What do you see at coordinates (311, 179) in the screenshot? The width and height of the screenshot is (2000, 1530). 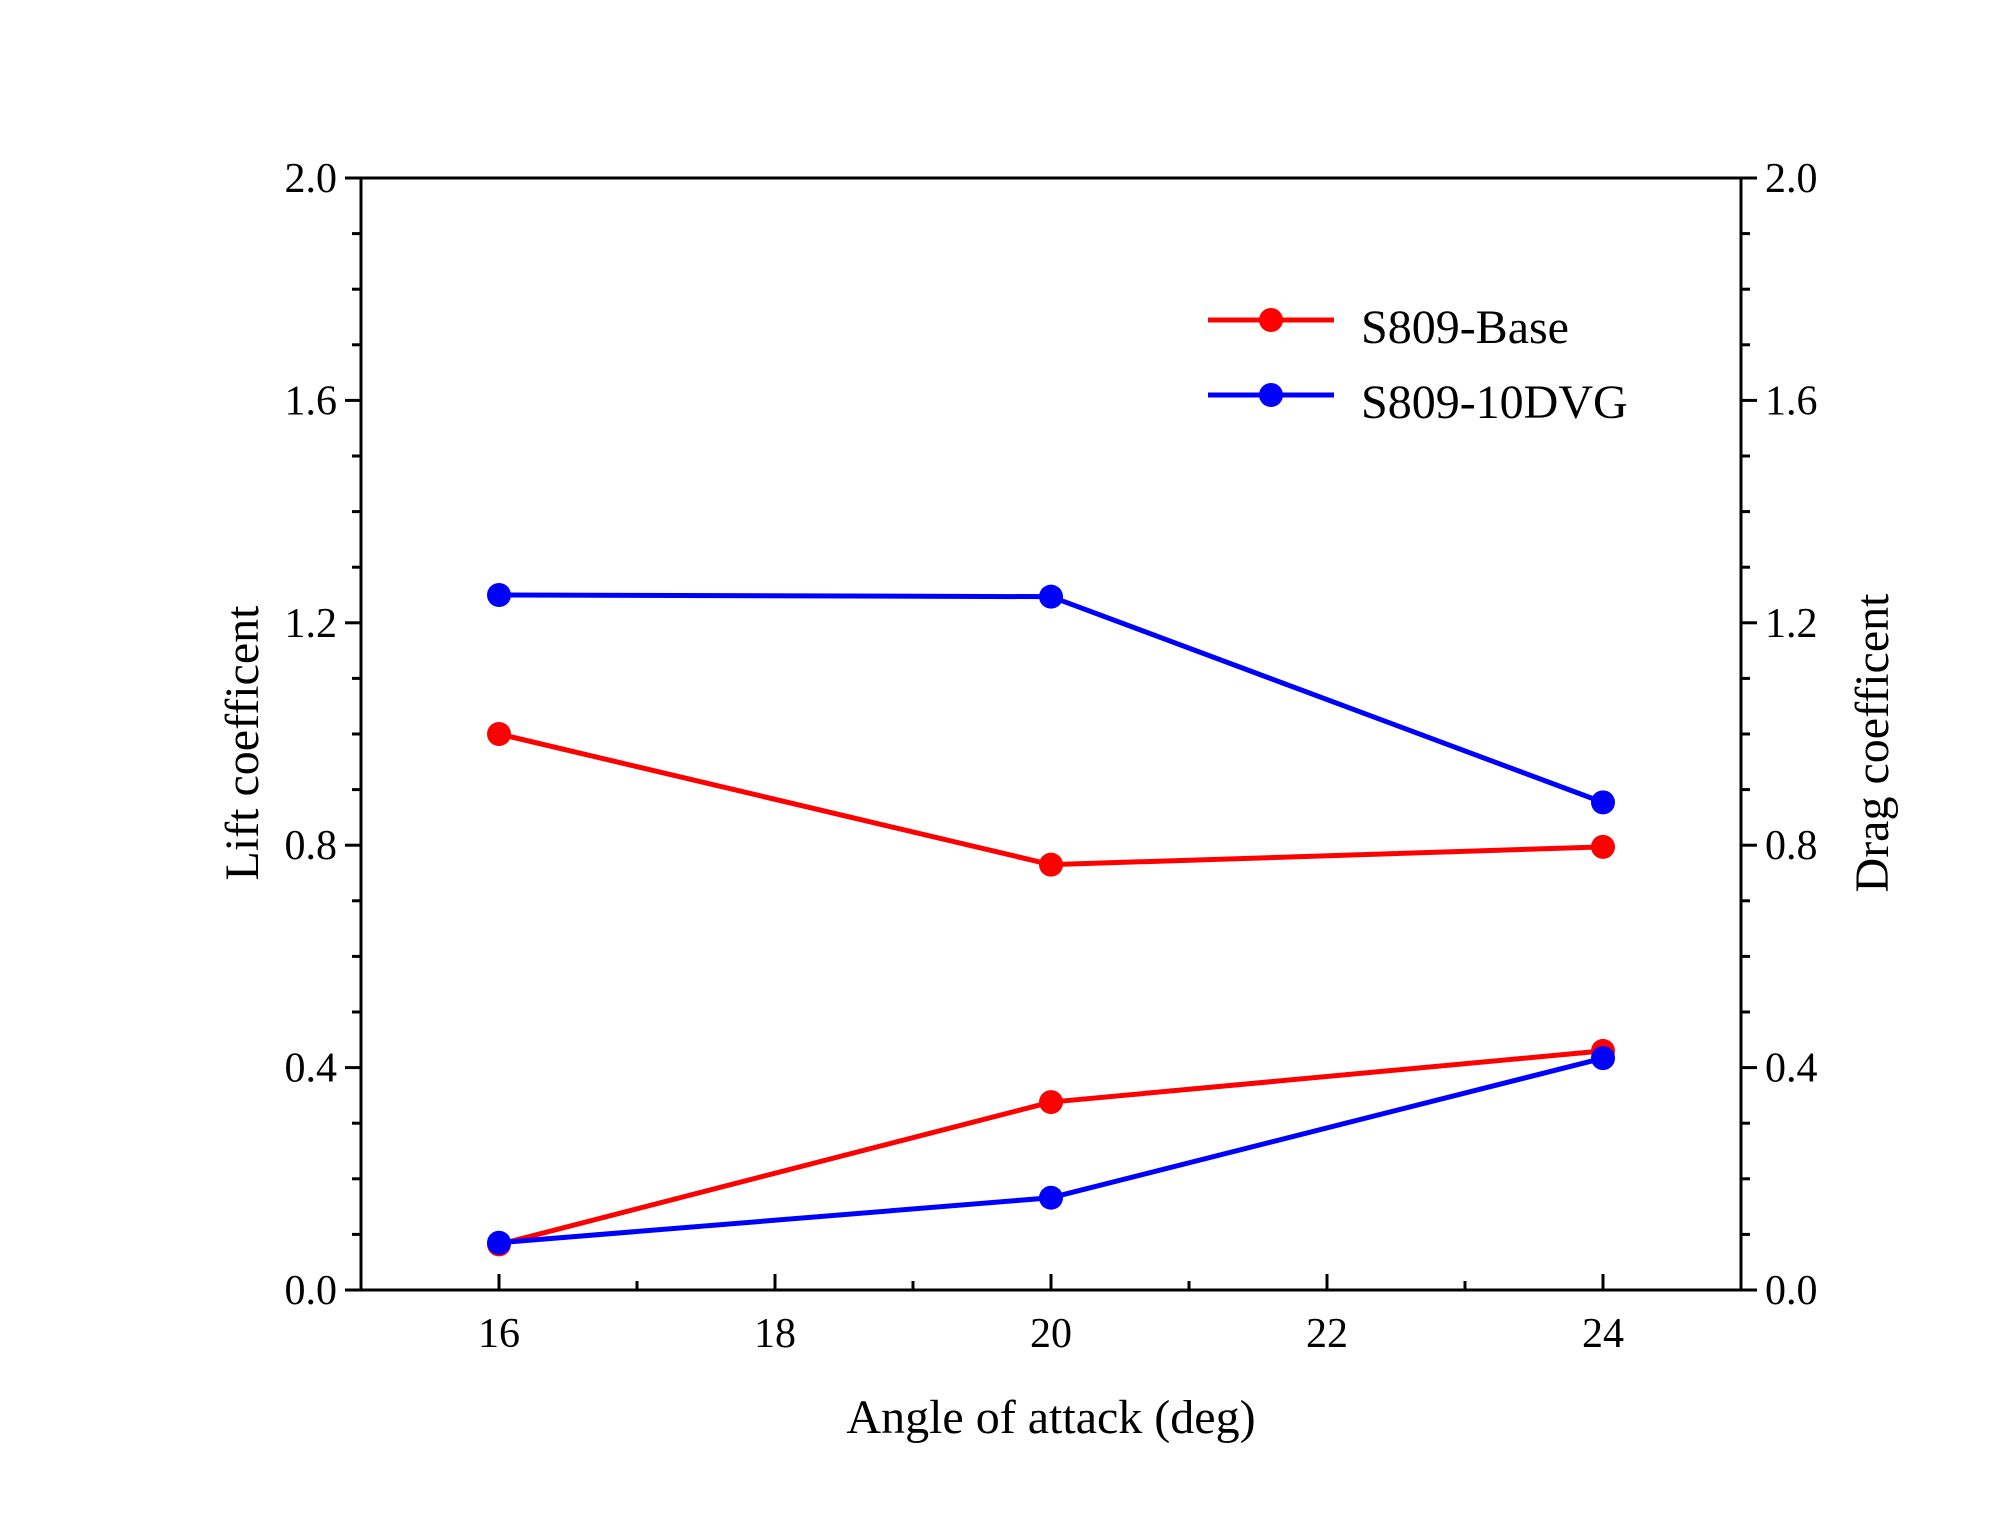 I see `y-tick-label: 2.0` at bounding box center [311, 179].